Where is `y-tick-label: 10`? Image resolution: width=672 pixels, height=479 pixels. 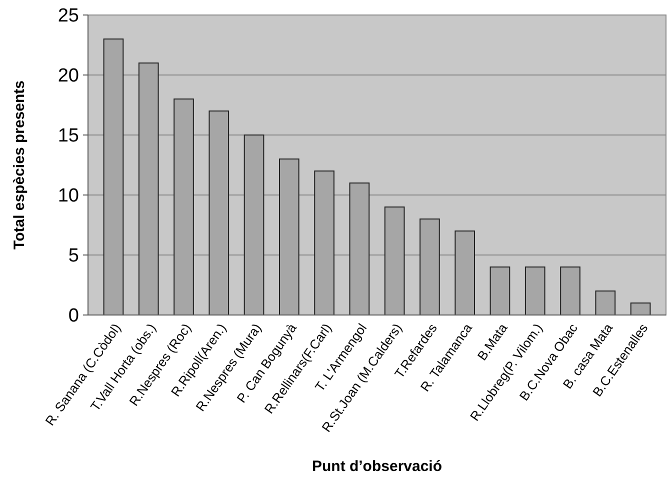
y-tick-label: 10 is located at coordinates (68, 196).